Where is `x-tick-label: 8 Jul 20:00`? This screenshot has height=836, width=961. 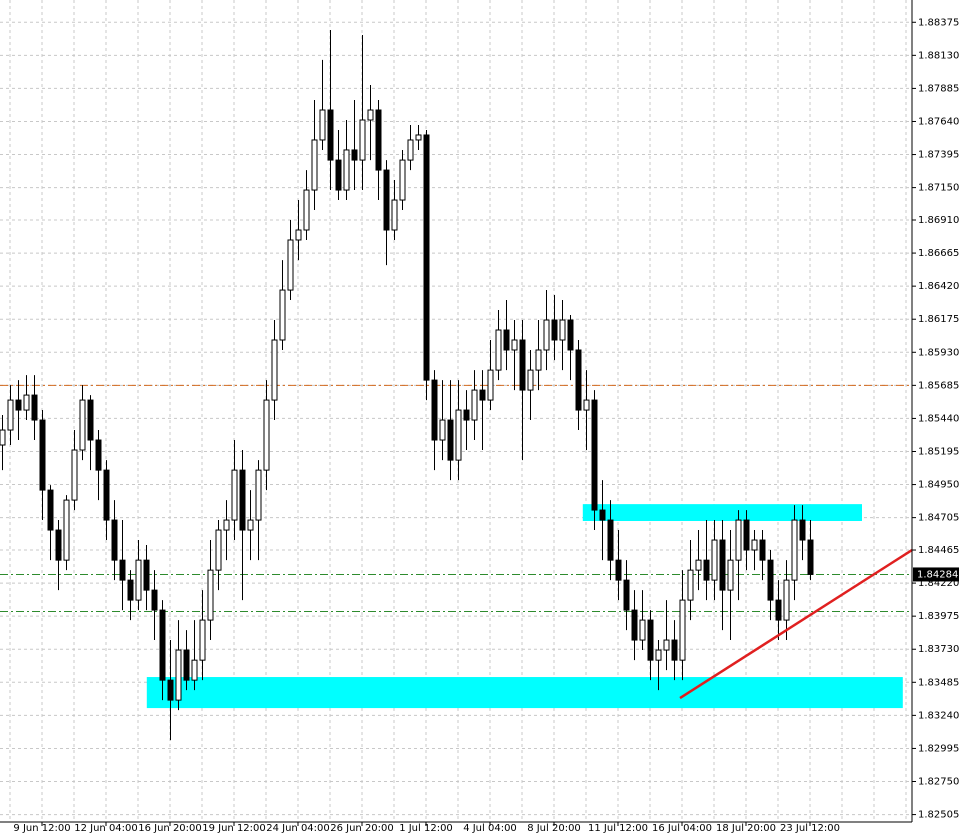 x-tick-label: 8 Jul 20:00 is located at coordinates (554, 828).